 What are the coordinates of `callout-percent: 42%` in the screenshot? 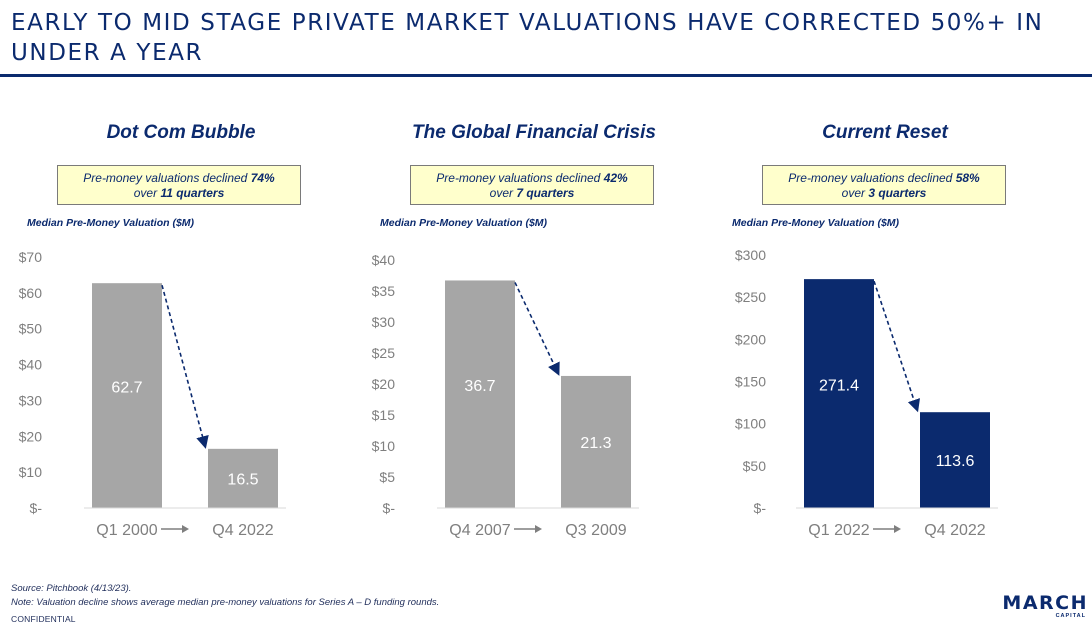 It's located at (615, 178).